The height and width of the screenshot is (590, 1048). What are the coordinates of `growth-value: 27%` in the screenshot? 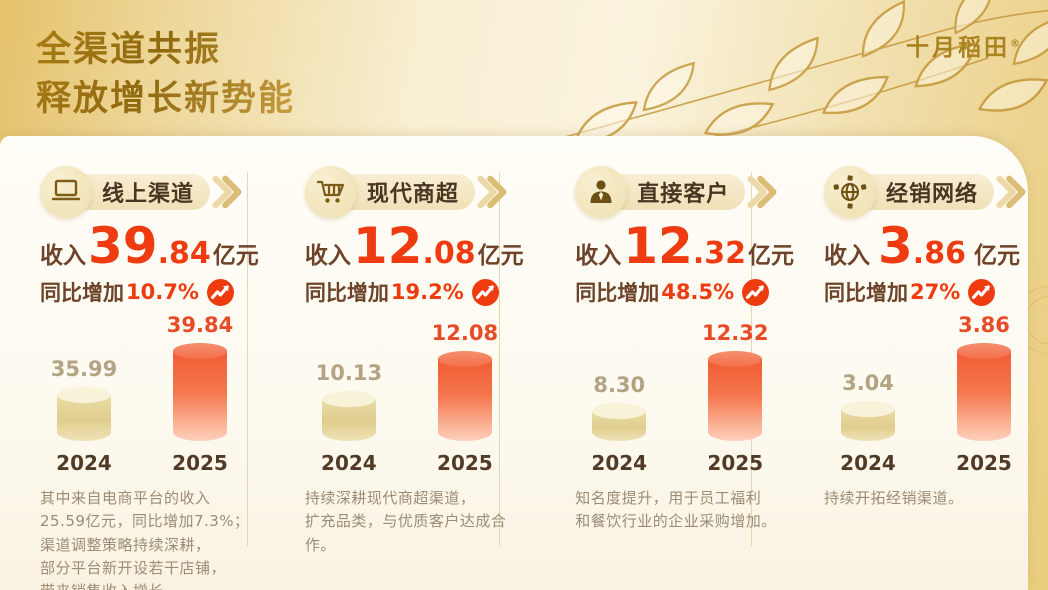 It's located at (935, 292).